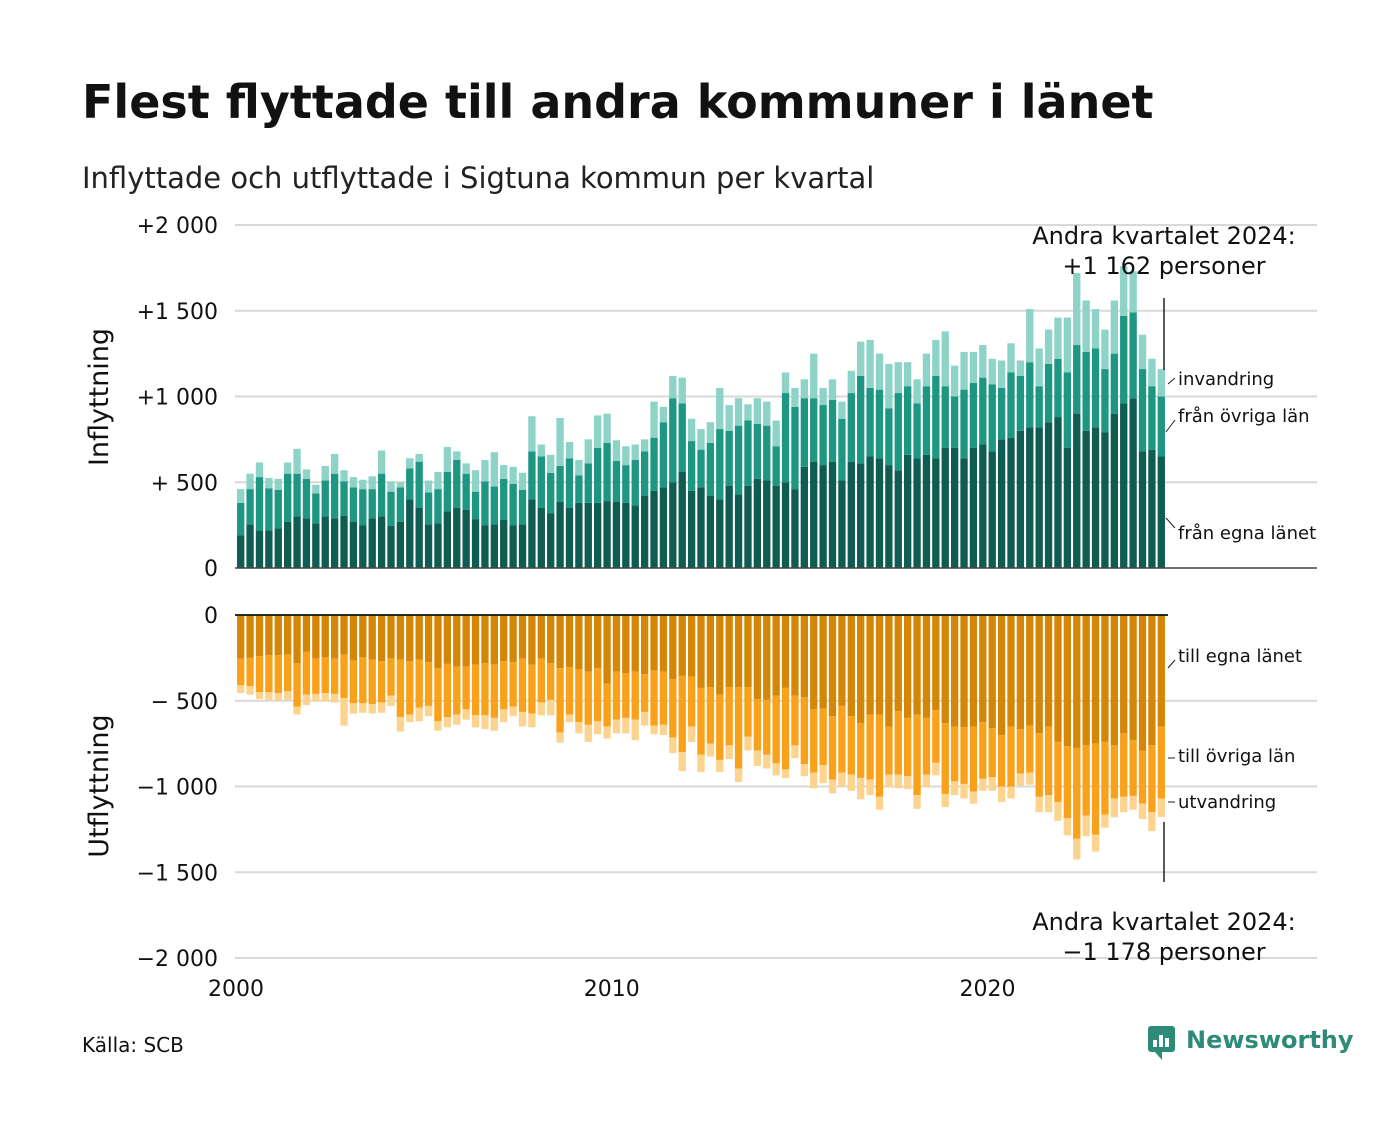 Image resolution: width=1400 pixels, height=1124 pixels. I want to click on inflow-bar-own-2005-q4, so click(457, 538).